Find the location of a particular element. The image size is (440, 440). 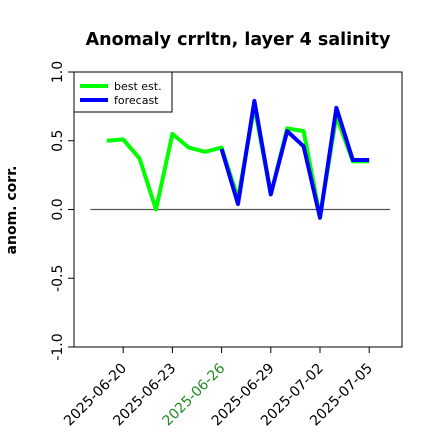

legend-label-forecast: forecast is located at coordinates (136, 100).